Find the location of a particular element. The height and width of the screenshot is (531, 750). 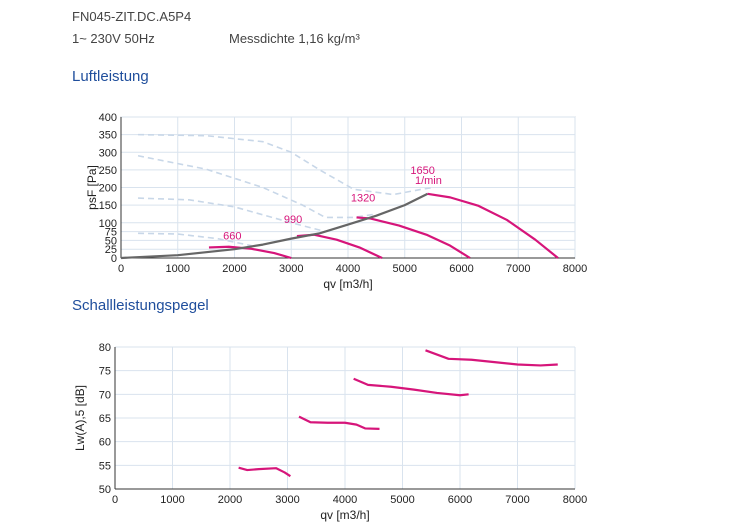

supply-voltage: 1~ 230V 50Hz is located at coordinates (113, 38).